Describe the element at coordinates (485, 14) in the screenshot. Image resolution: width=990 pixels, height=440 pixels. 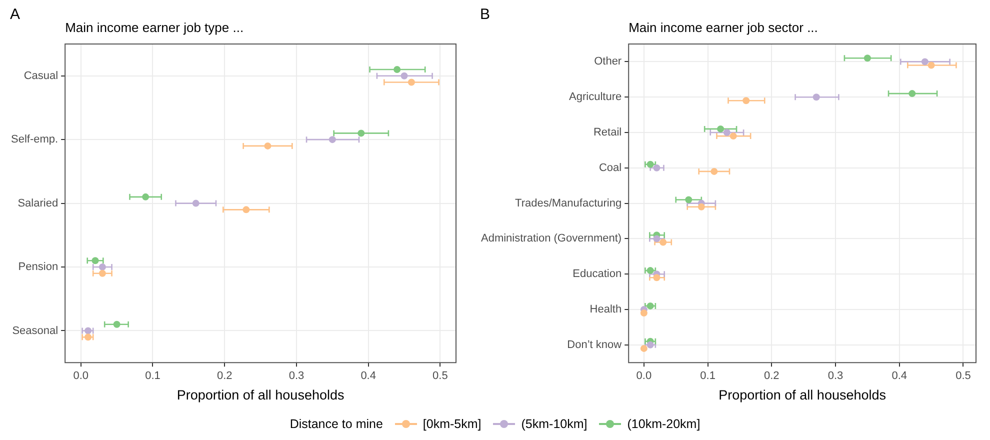
I see `text: B` at that location.